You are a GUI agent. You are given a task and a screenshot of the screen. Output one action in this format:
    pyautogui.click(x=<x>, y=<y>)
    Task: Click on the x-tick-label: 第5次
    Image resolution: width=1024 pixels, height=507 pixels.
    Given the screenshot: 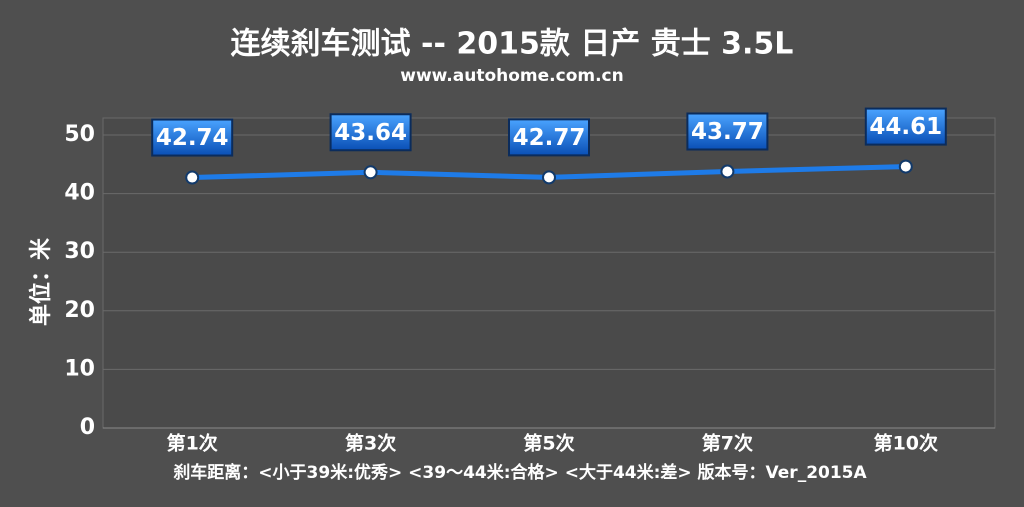 What is the action you would take?
    pyautogui.click(x=548, y=443)
    